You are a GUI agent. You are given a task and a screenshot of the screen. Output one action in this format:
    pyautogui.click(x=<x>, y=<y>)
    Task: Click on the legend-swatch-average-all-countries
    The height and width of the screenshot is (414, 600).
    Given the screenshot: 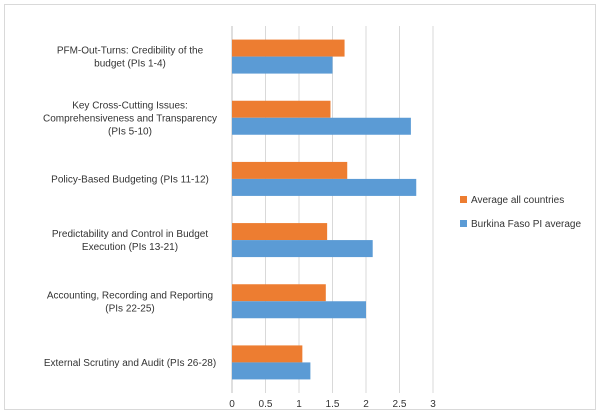 What is the action you would take?
    pyautogui.click(x=463, y=199)
    